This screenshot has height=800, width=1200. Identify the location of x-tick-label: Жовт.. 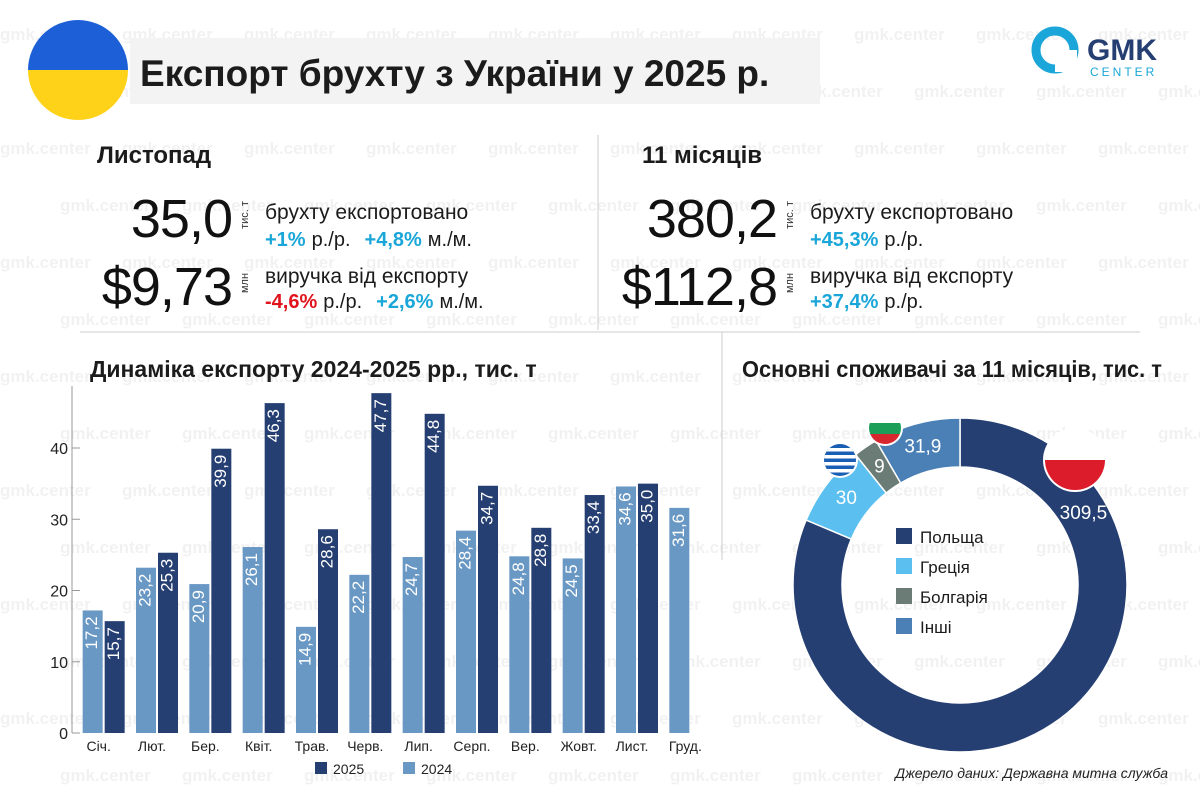
(578, 746).